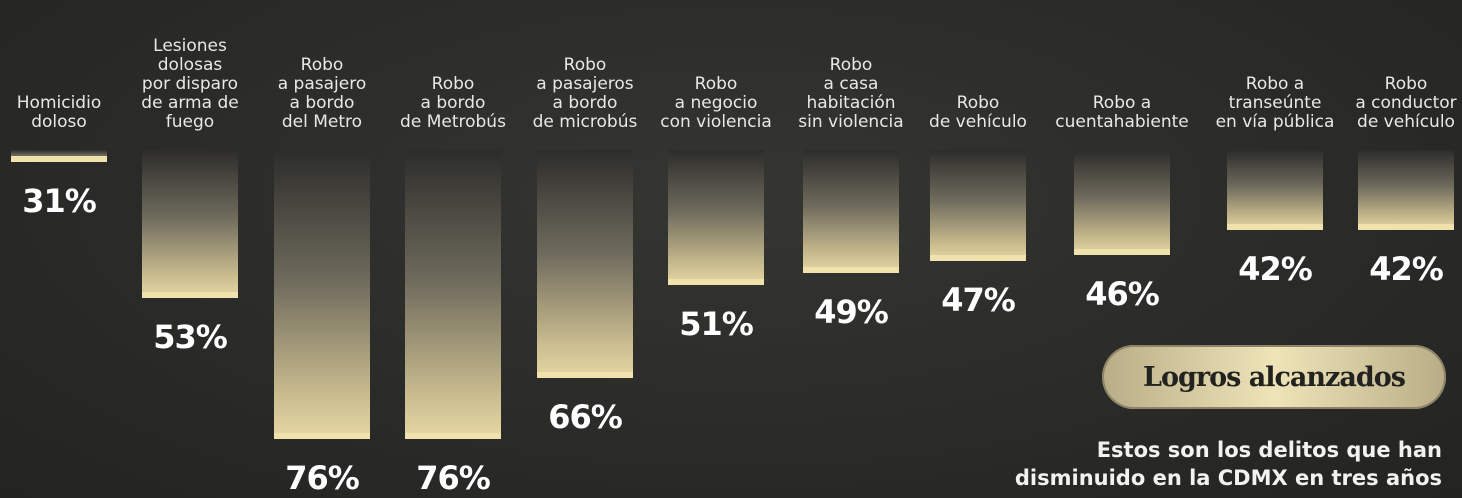 This screenshot has height=498, width=1462. What do you see at coordinates (851, 312) in the screenshot?
I see `data-label: 49%` at bounding box center [851, 312].